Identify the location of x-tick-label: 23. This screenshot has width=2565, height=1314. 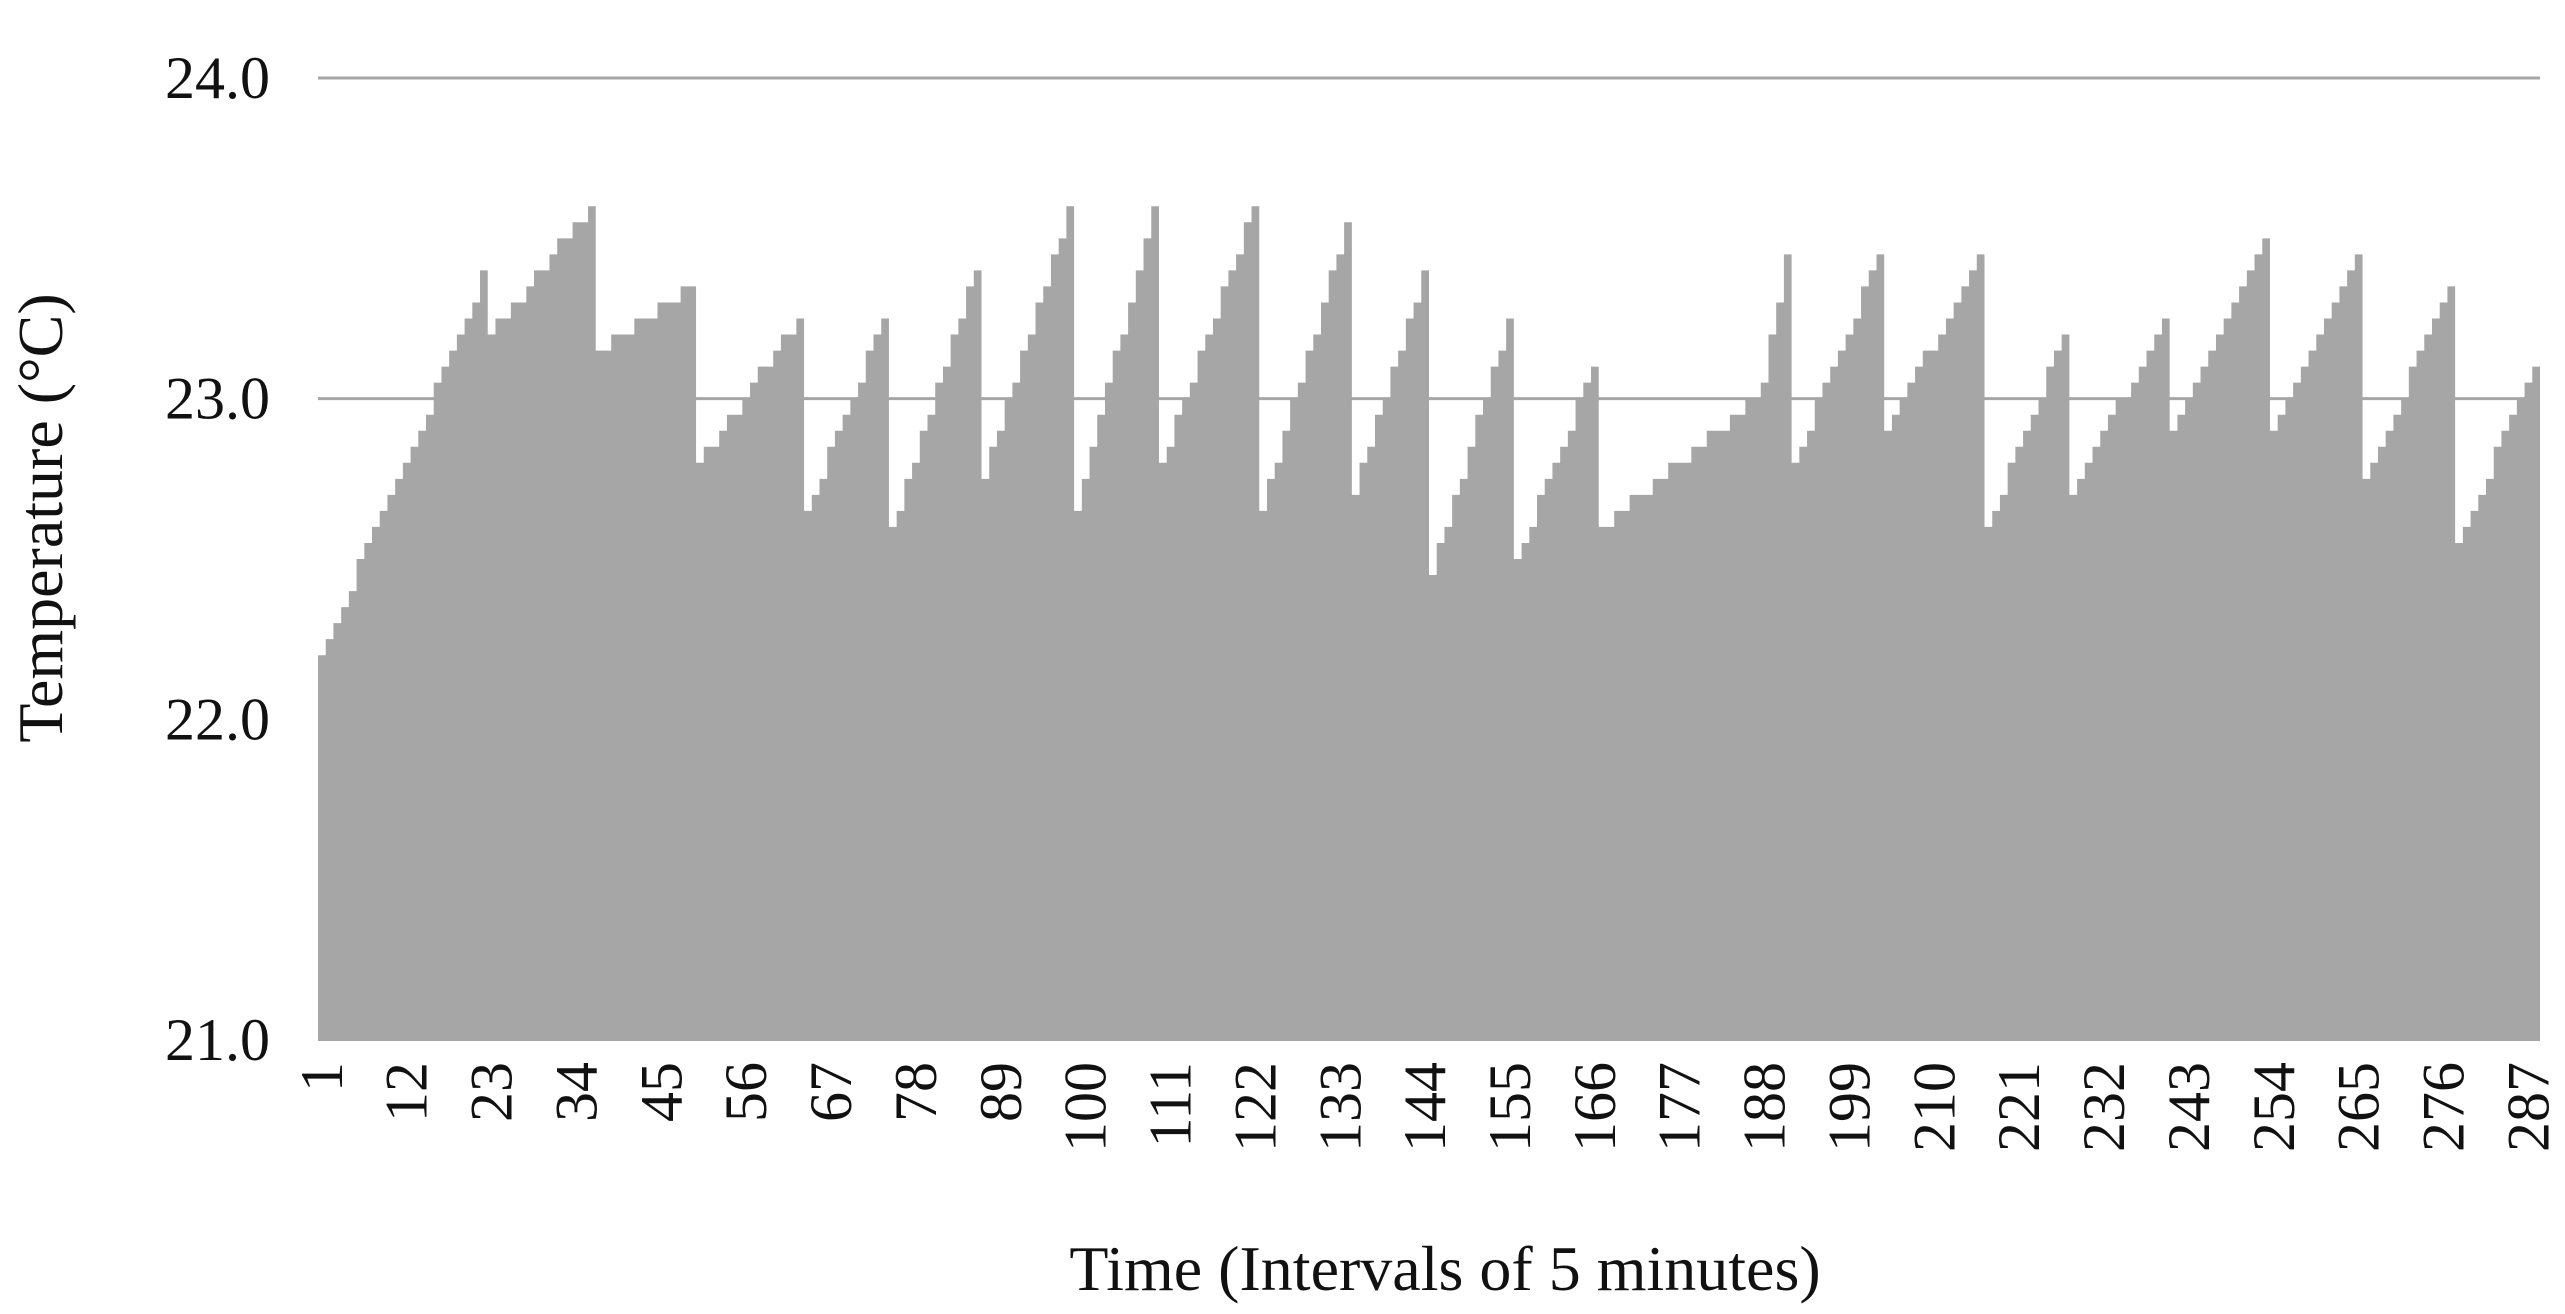
(492, 1092).